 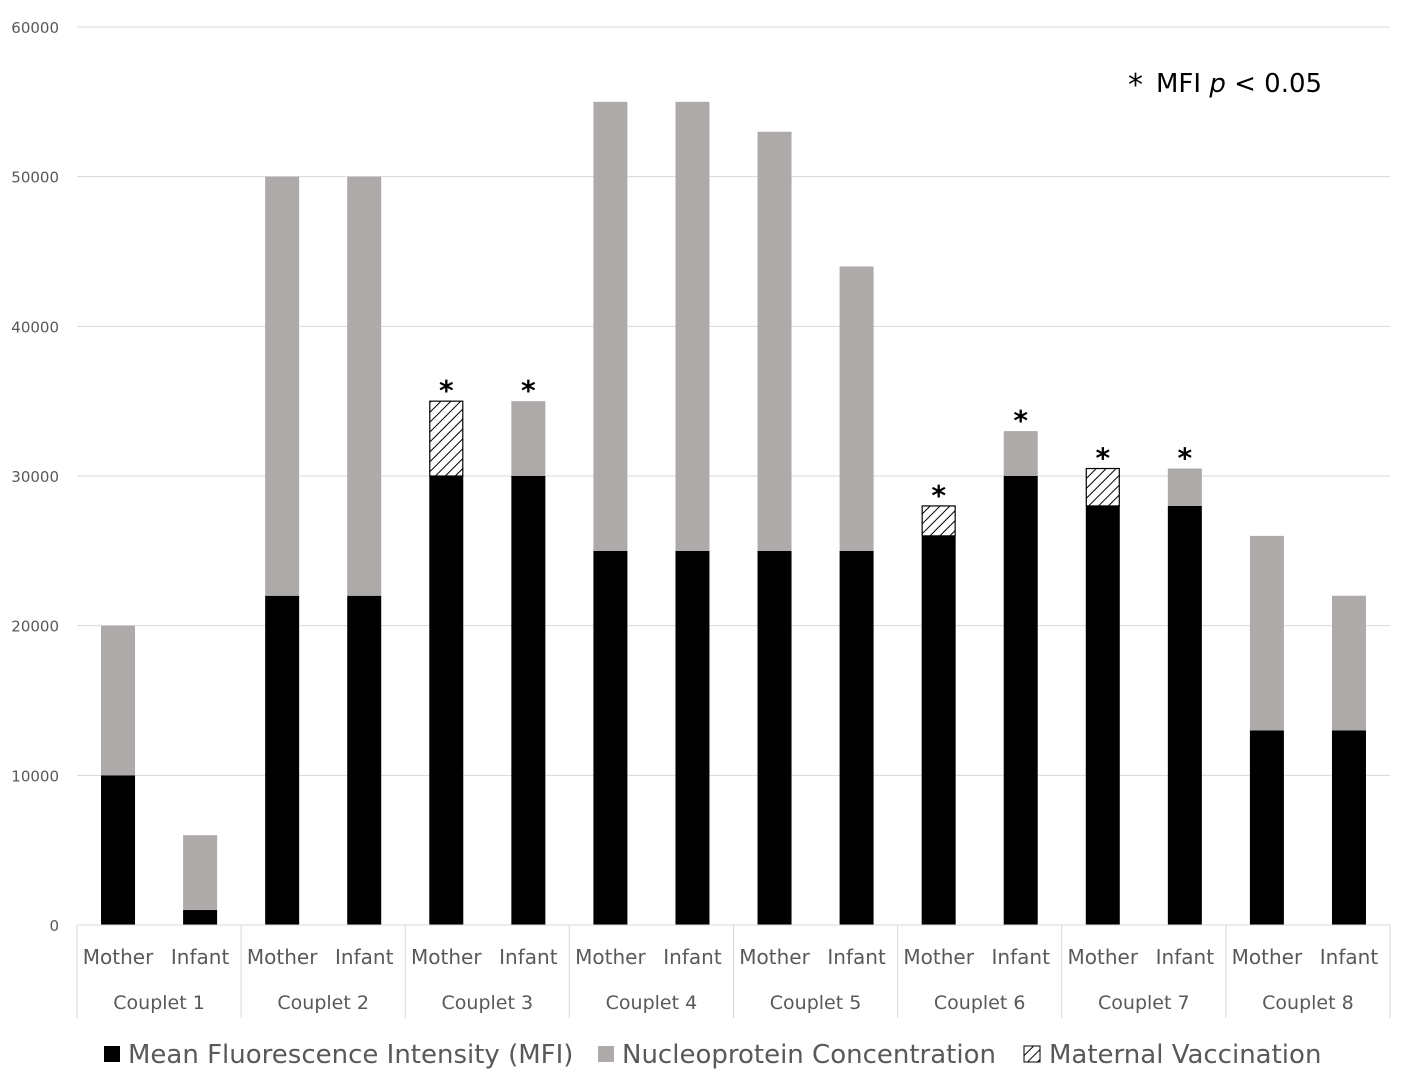 What do you see at coordinates (1308, 1003) in the screenshot?
I see `group-label: Couplet 8` at bounding box center [1308, 1003].